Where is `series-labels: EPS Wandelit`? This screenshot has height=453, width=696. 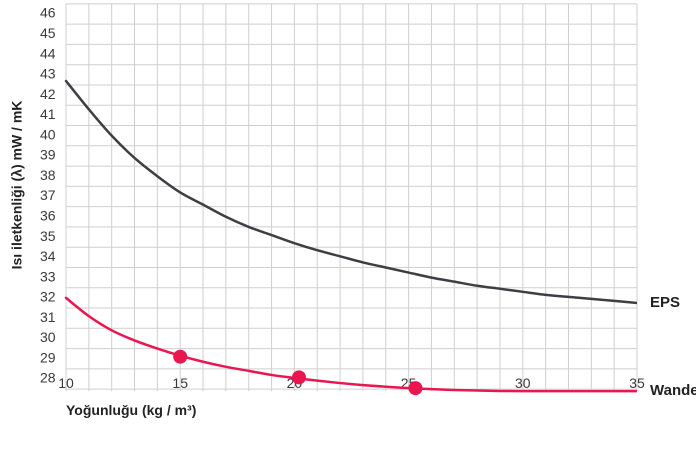
series-labels: EPS Wandelit is located at coordinates (673, 346).